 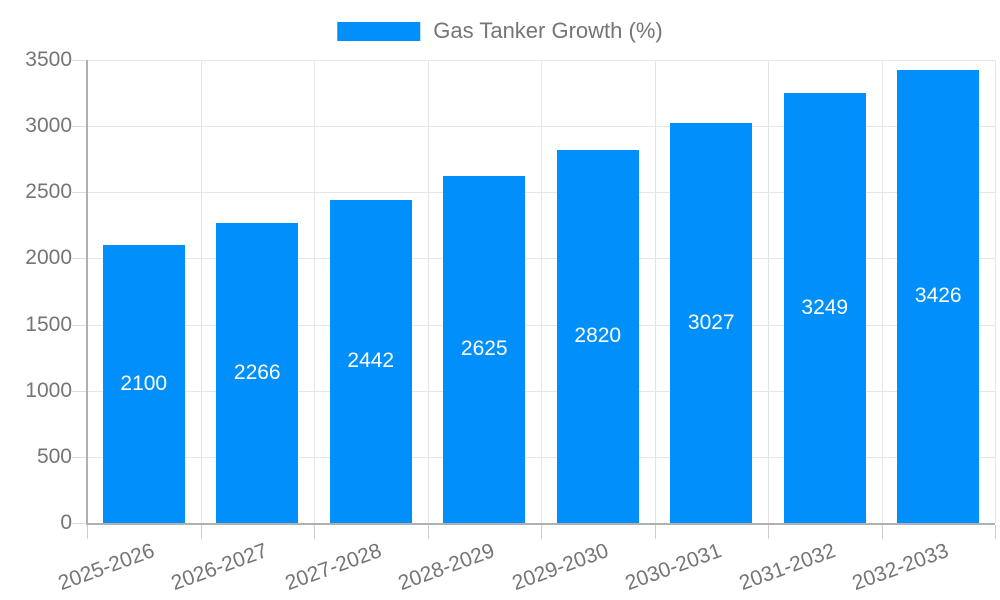 I want to click on legend-item: Gas Tanker Growth (%), so click(x=500, y=31).